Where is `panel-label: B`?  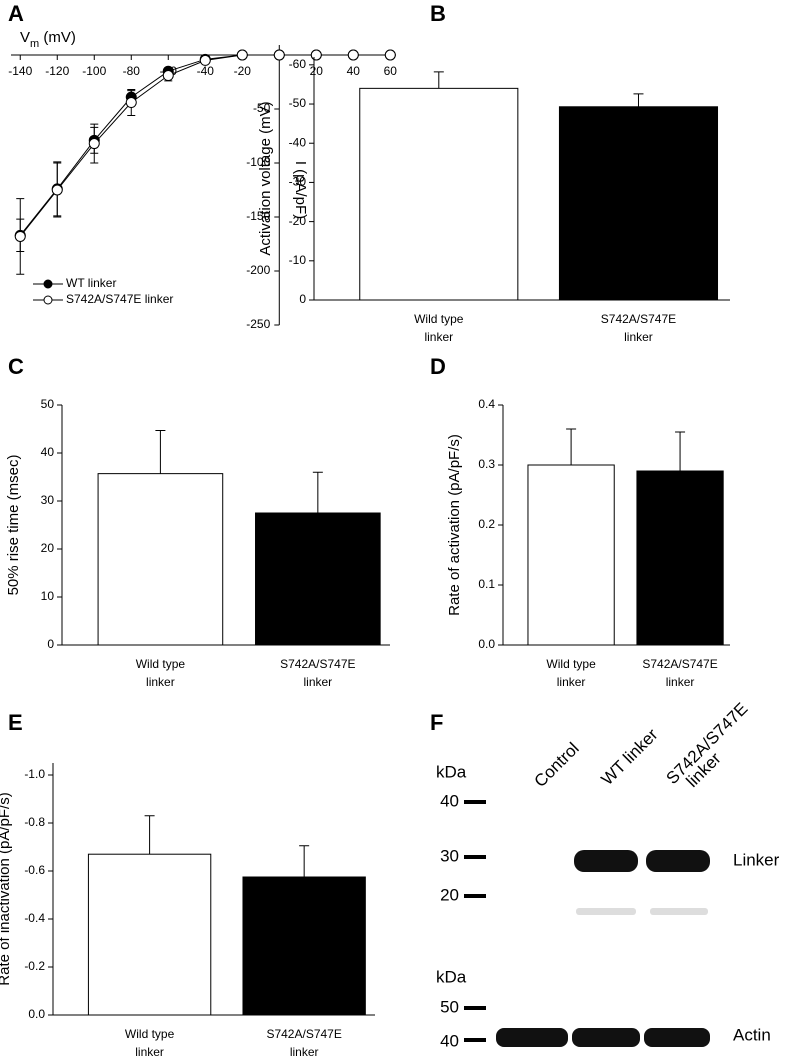 panel-label: B is located at coordinates (438, 13).